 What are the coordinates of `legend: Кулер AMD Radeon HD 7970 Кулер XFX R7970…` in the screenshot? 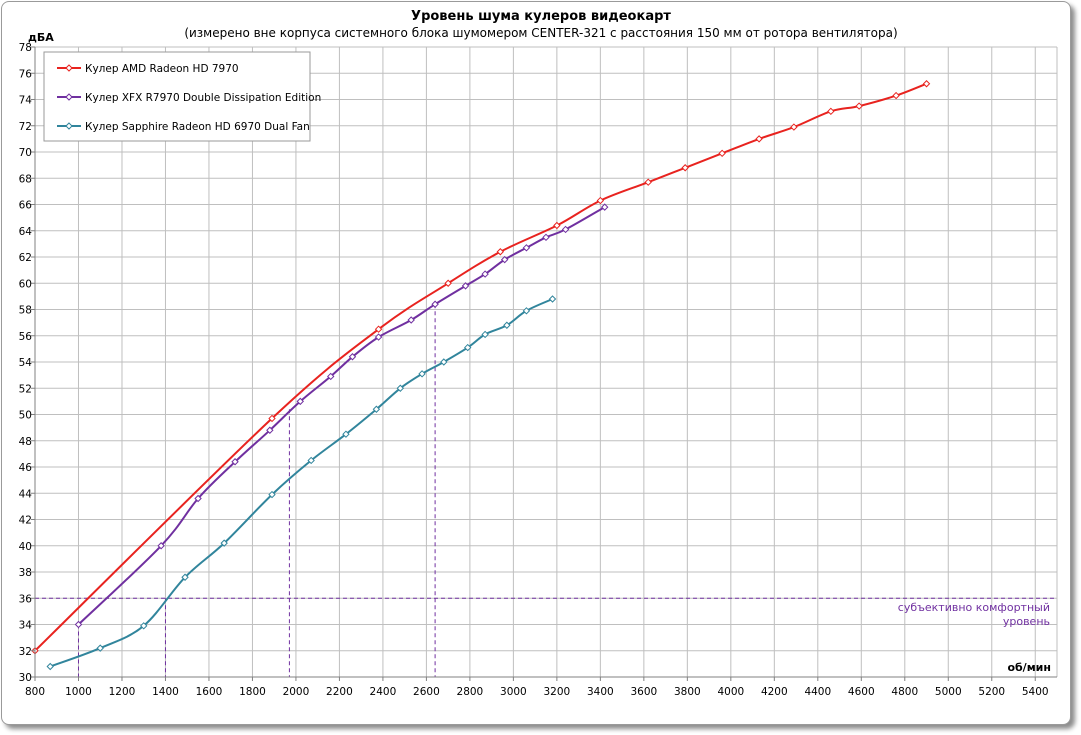 It's located at (182, 96).